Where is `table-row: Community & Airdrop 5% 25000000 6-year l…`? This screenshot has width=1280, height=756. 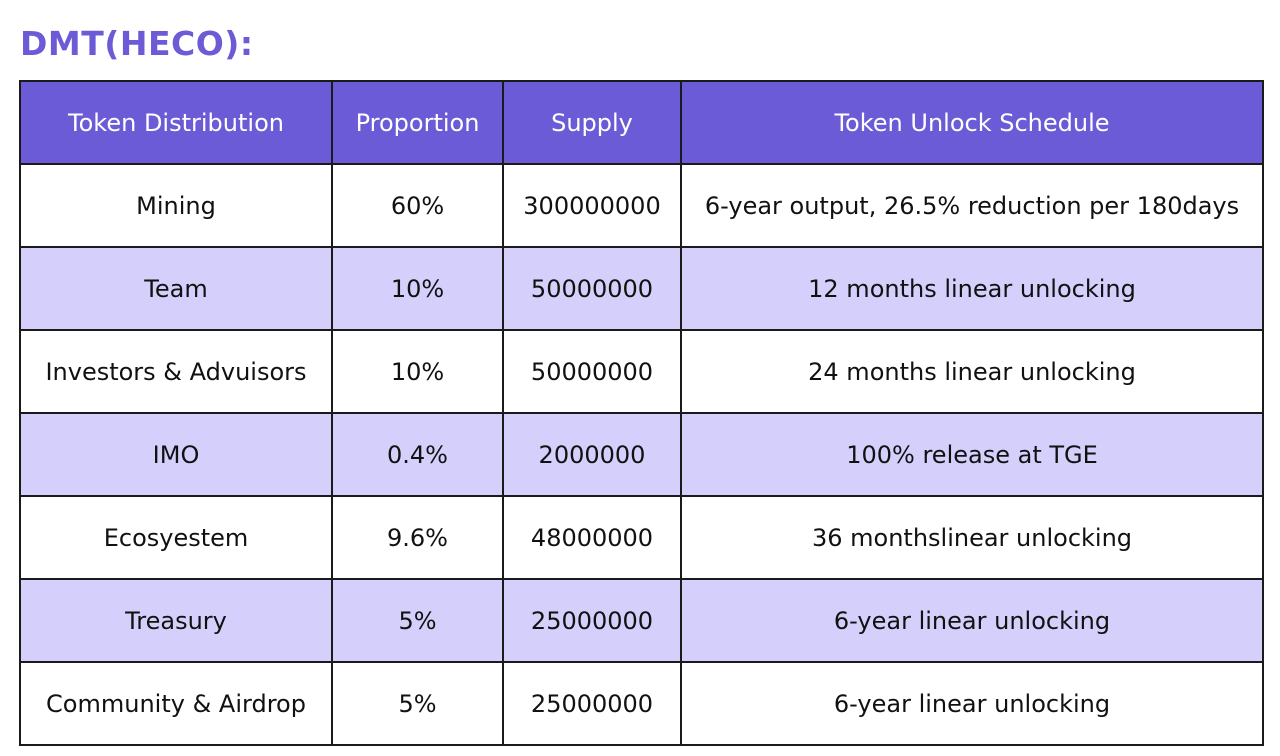
table-row: Community & Airdrop 5% 25000000 6-year l… is located at coordinates (641, 703).